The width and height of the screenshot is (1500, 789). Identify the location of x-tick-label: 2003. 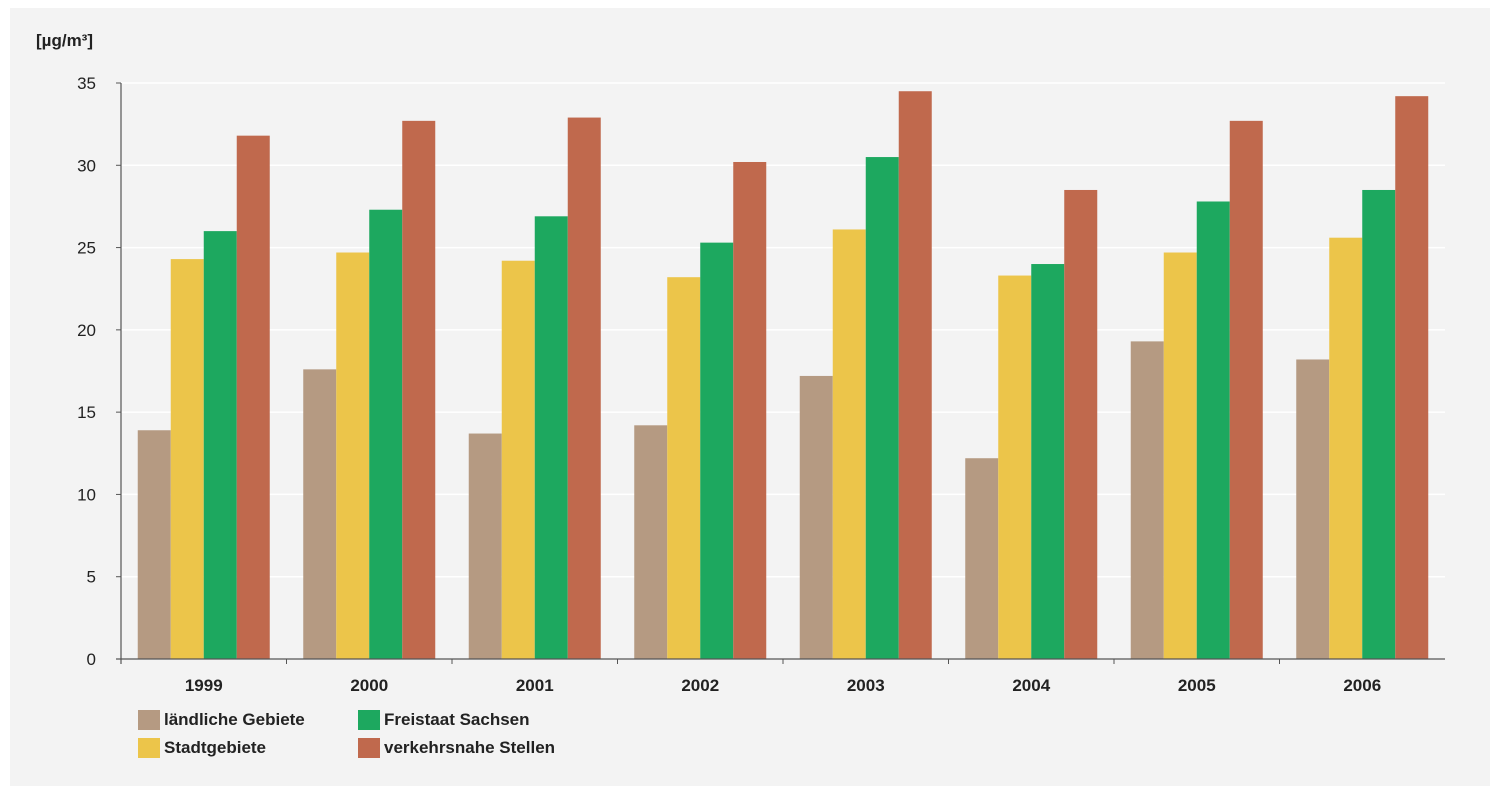
(866, 685).